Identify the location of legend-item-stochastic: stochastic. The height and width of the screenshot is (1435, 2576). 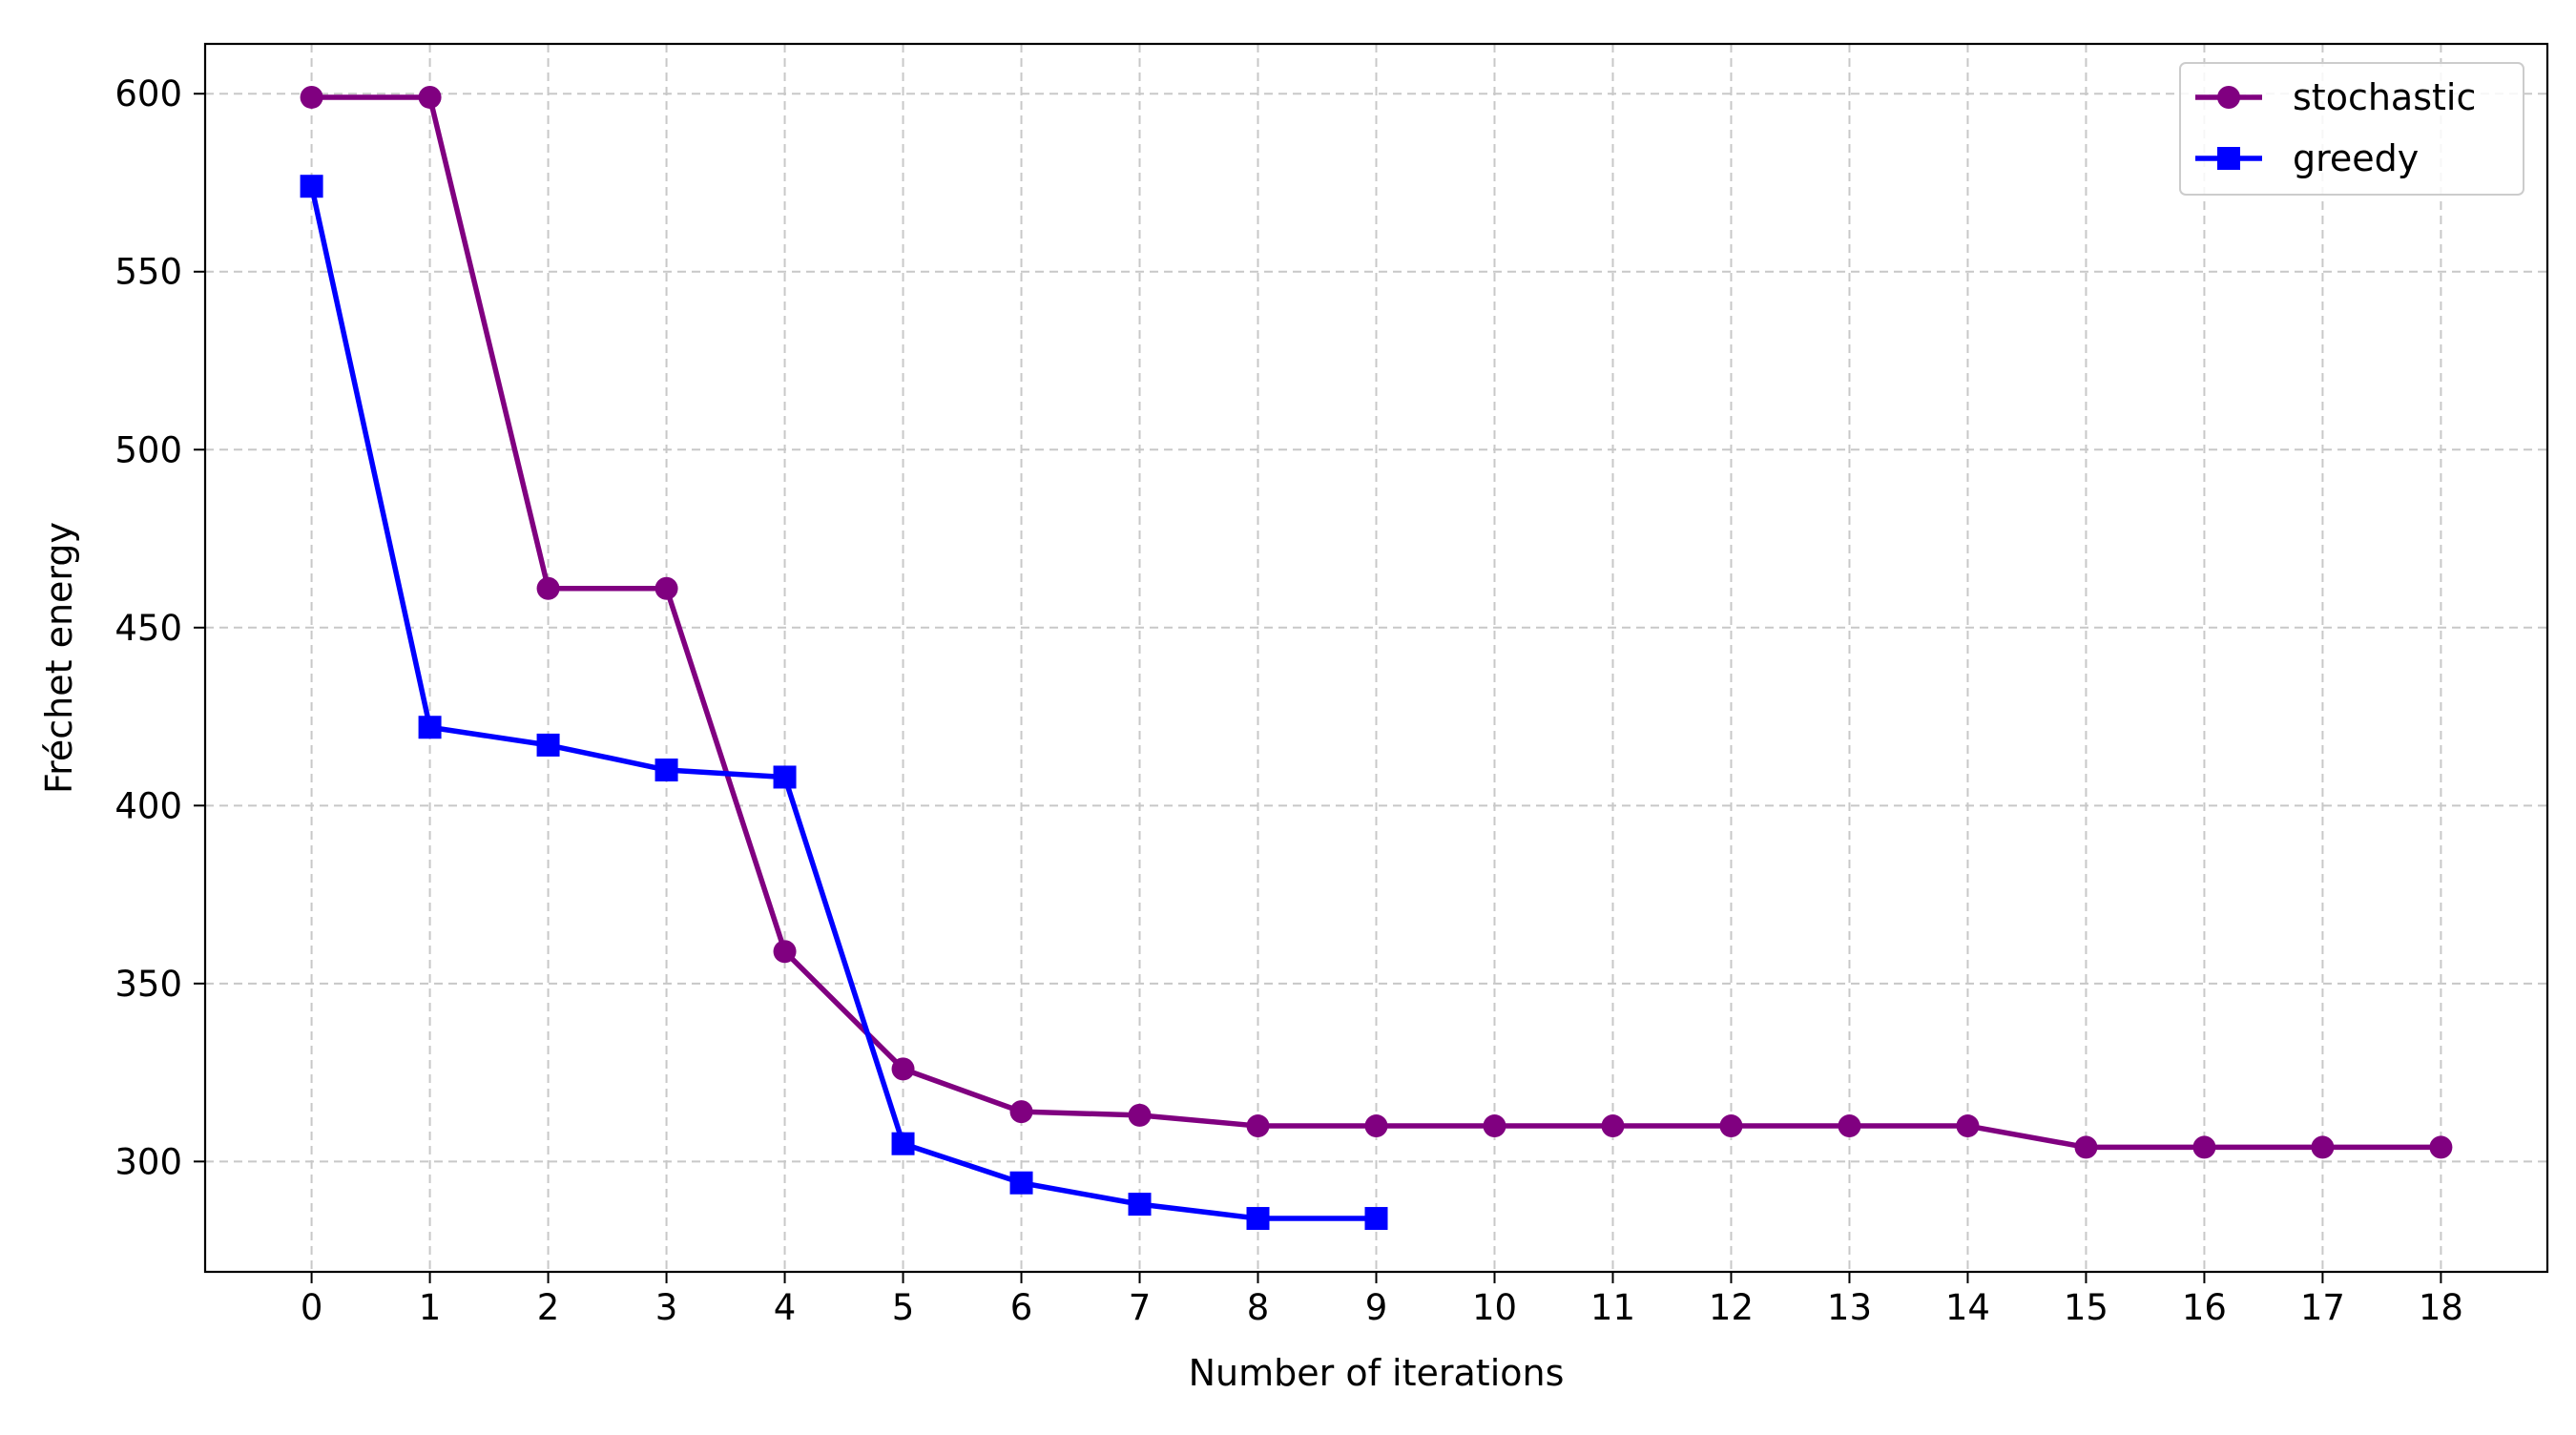
(2335, 97).